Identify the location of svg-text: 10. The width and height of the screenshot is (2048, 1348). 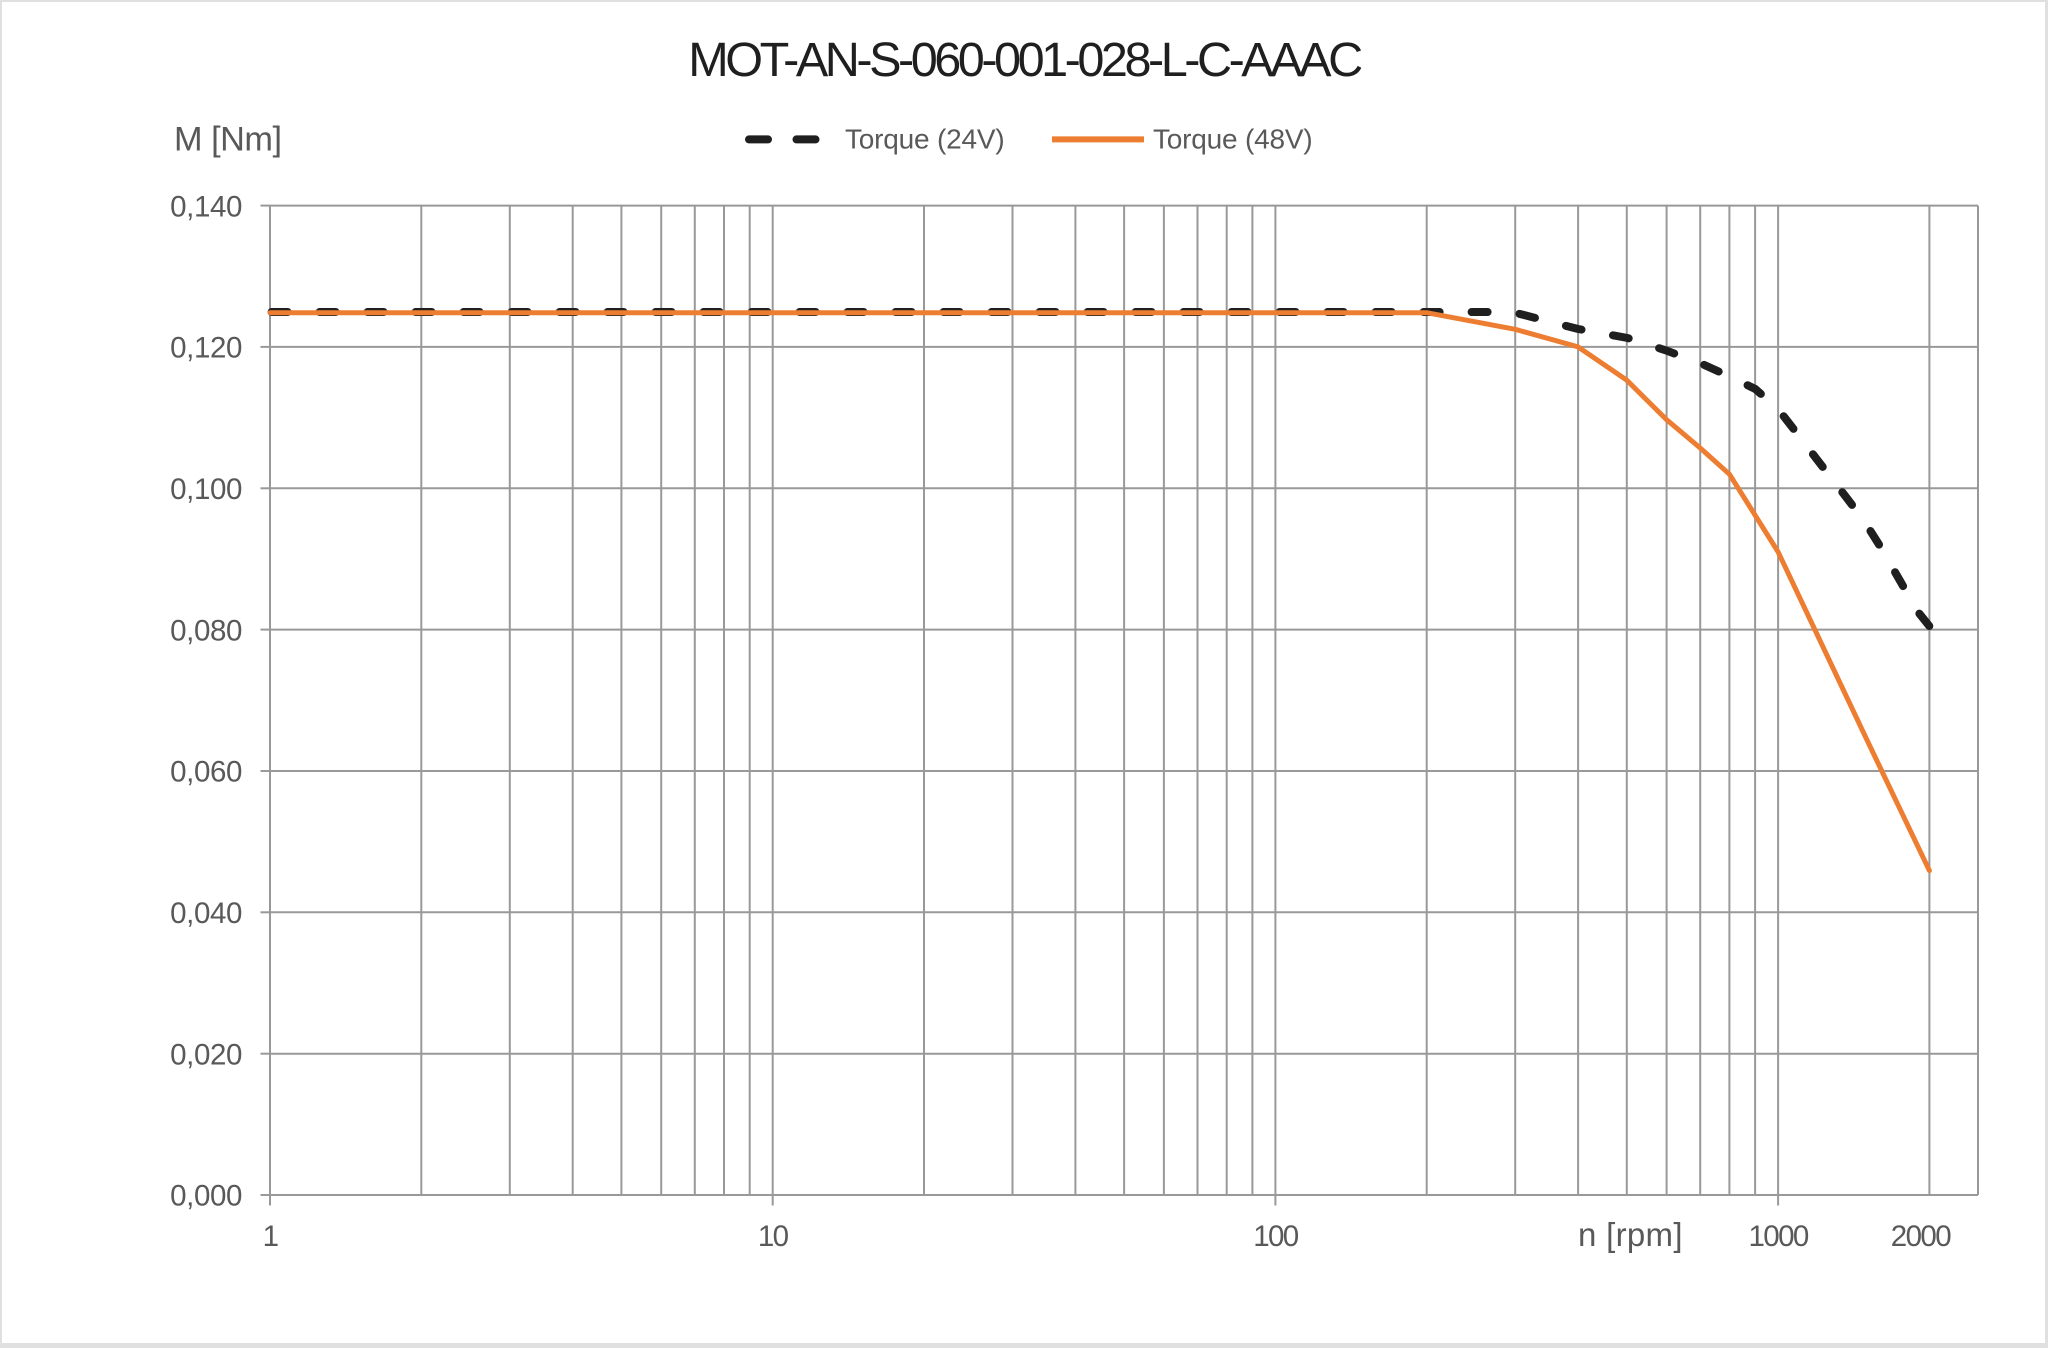
(773, 1236).